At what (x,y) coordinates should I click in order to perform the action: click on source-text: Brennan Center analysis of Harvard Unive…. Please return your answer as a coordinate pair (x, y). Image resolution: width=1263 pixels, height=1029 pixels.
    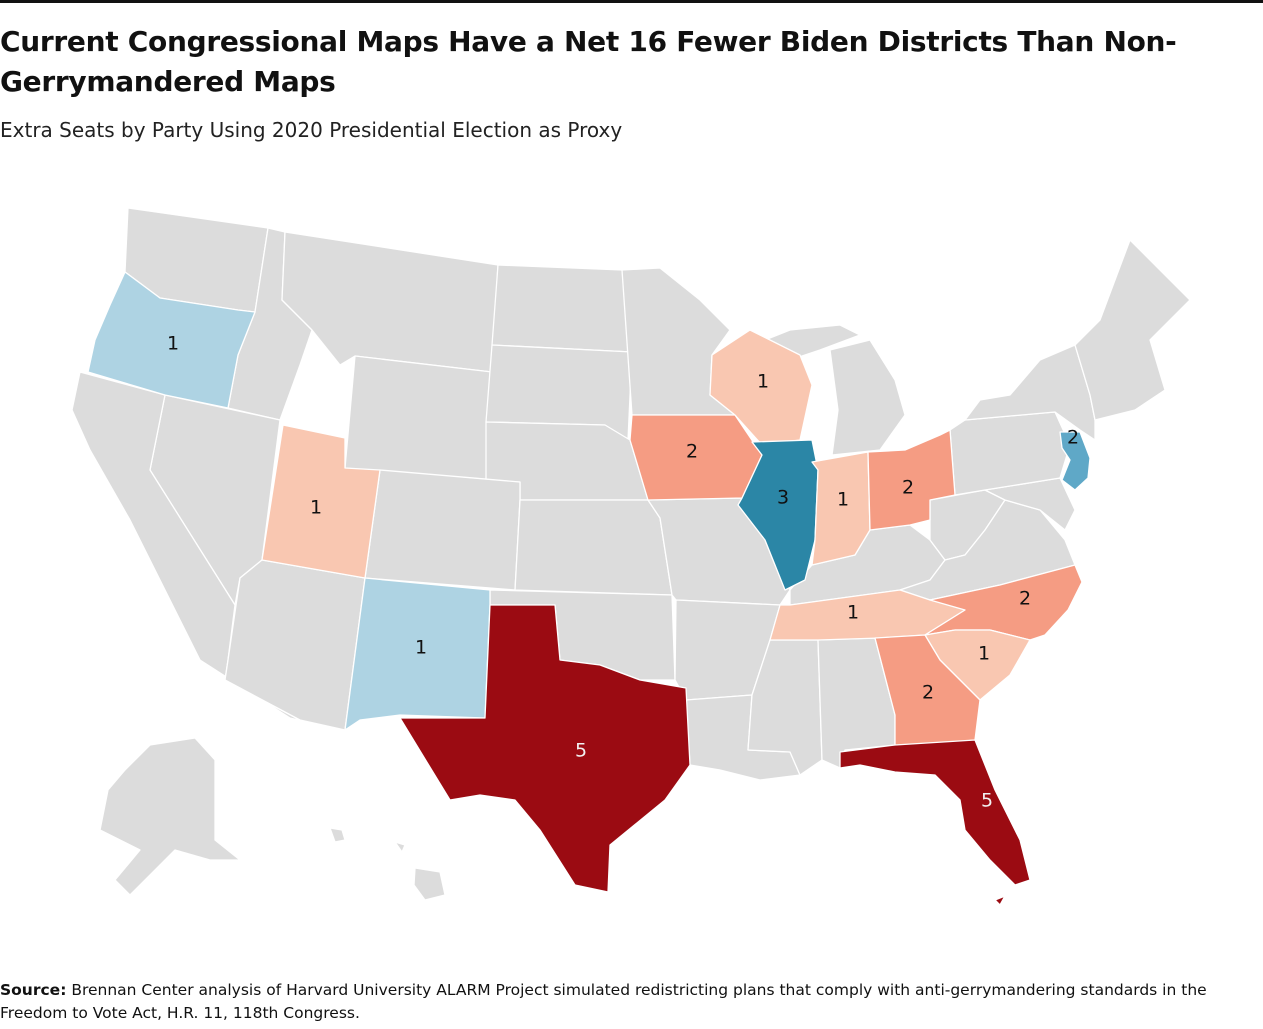
    Looking at the image, I should click on (603, 1001).